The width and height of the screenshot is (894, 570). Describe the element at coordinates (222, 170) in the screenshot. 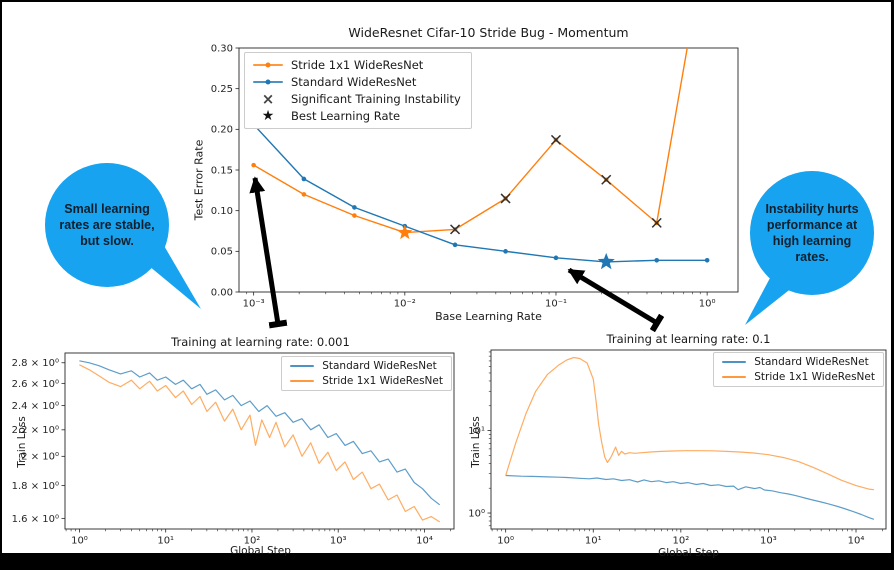

I see `svg-text: 0.15` at that location.